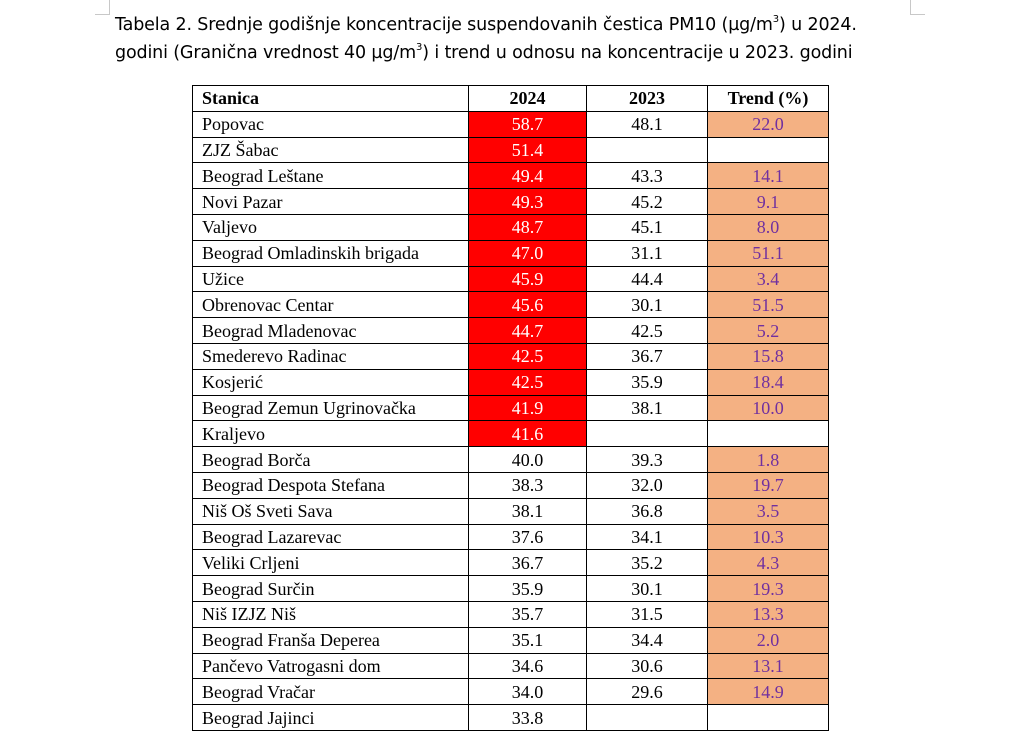 Image resolution: width=1024 pixels, height=731 pixels. I want to click on value-2023-cell: 38.1, so click(647, 408).